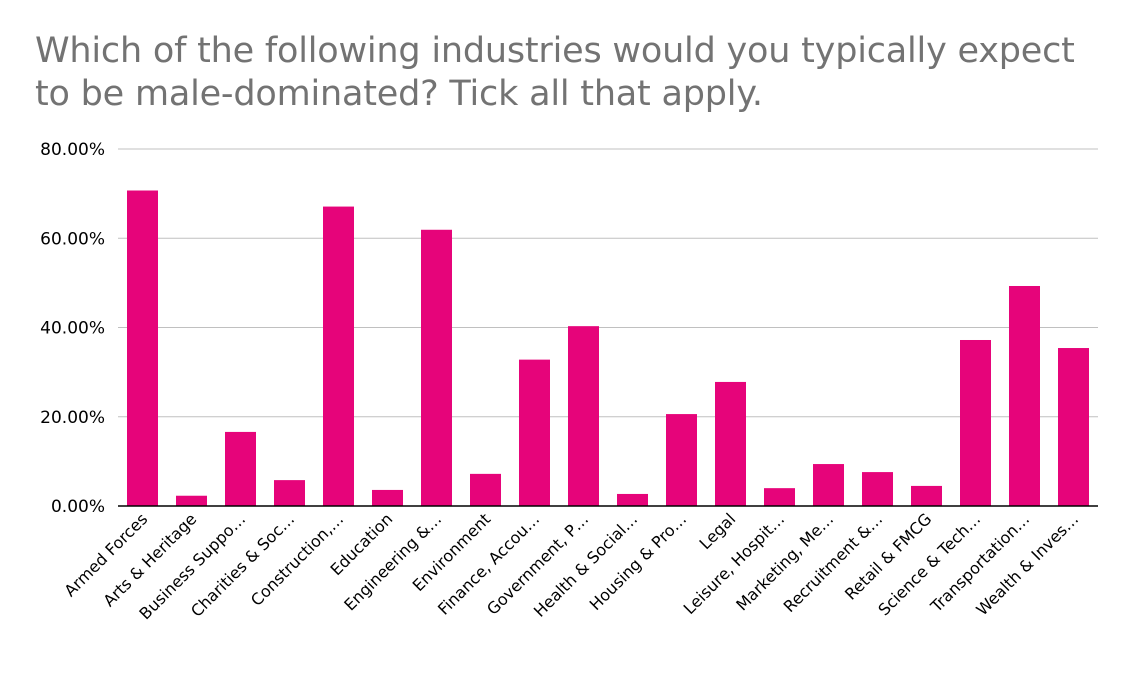 The height and width of the screenshot is (680, 1132). Describe the element at coordinates (72, 239) in the screenshot. I see `y-tick-label: 60.00%` at that location.